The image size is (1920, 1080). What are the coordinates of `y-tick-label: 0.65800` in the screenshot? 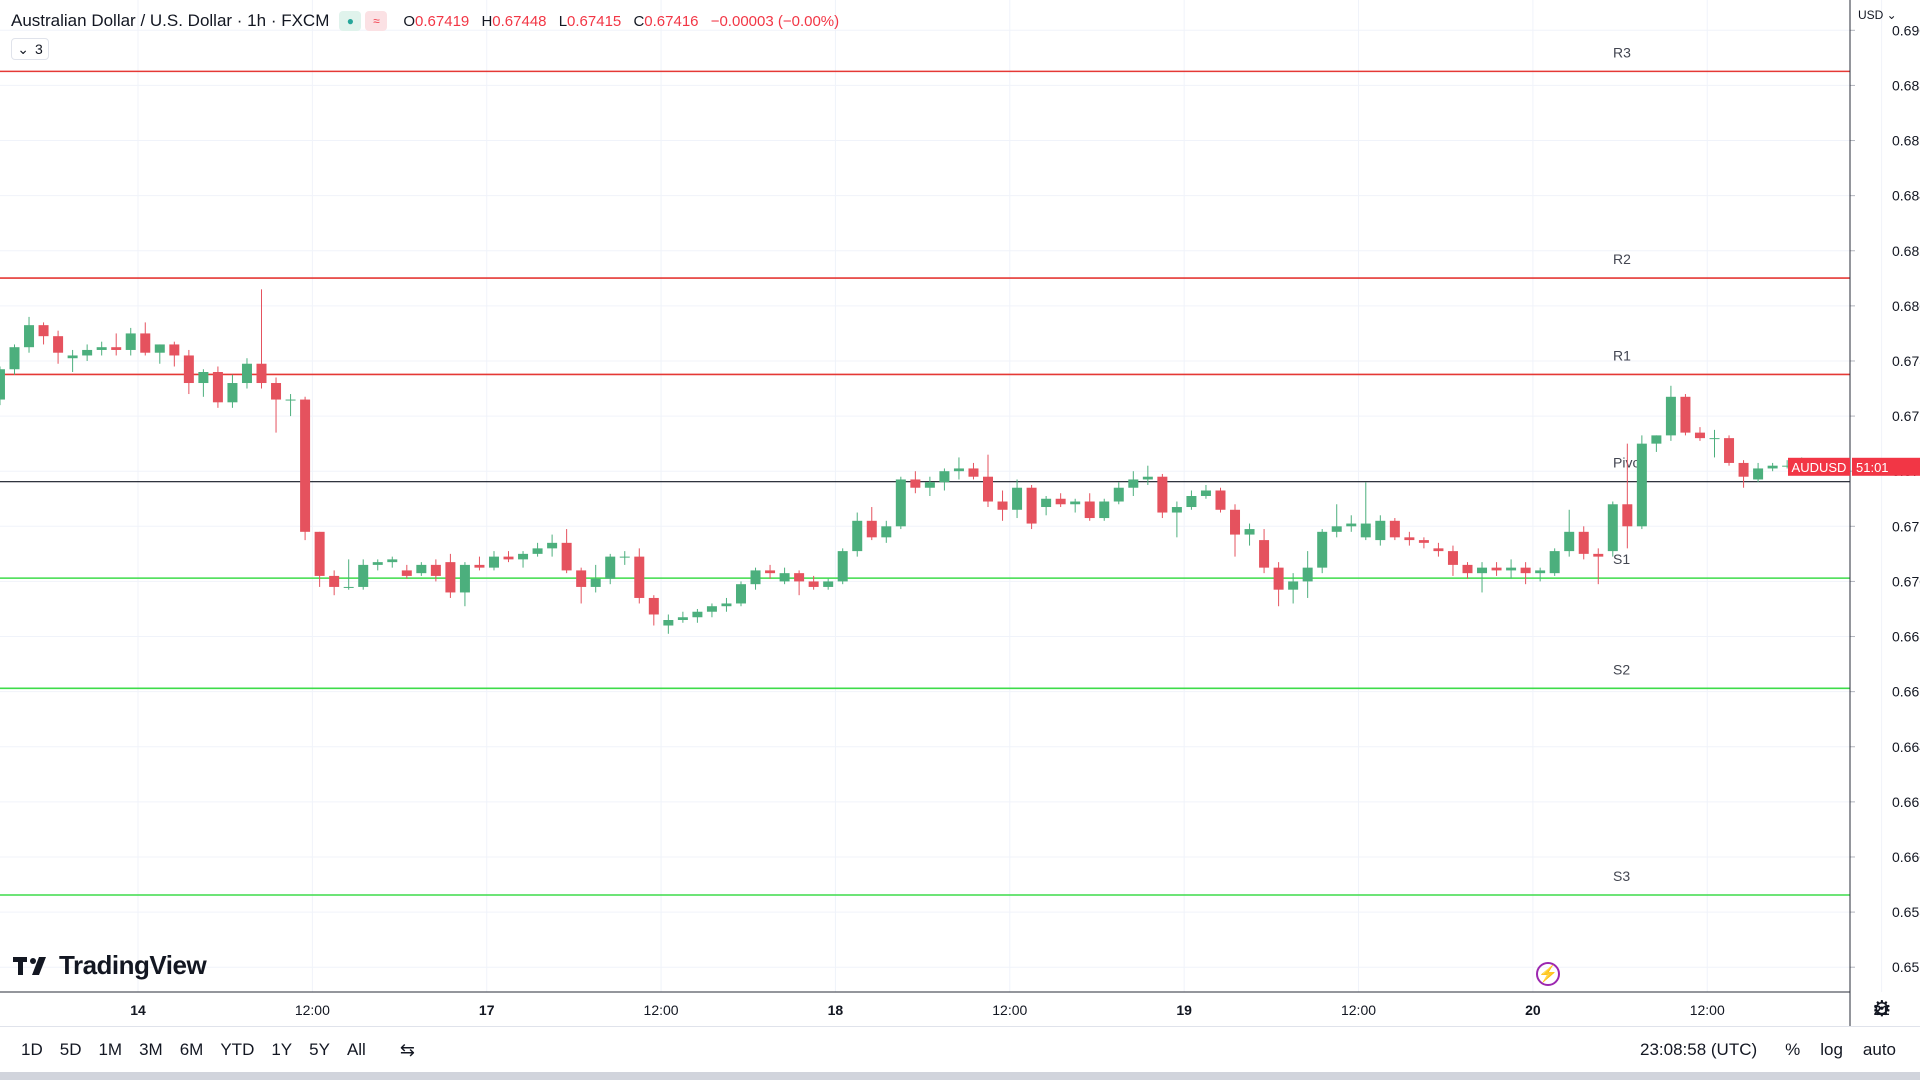 It's located at (1906, 912).